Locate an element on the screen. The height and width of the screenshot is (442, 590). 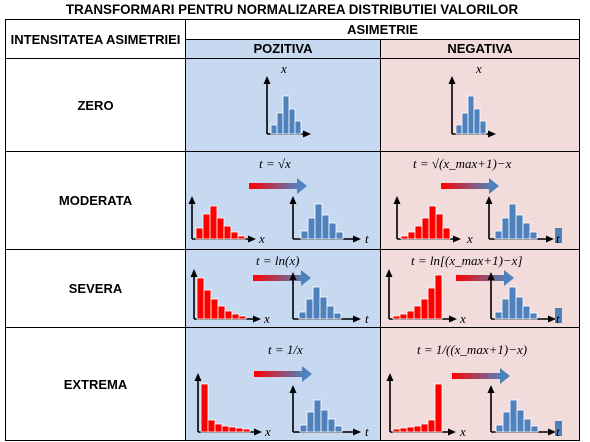
moderata-positive-illustration: x t is located at coordinates (278, 212).